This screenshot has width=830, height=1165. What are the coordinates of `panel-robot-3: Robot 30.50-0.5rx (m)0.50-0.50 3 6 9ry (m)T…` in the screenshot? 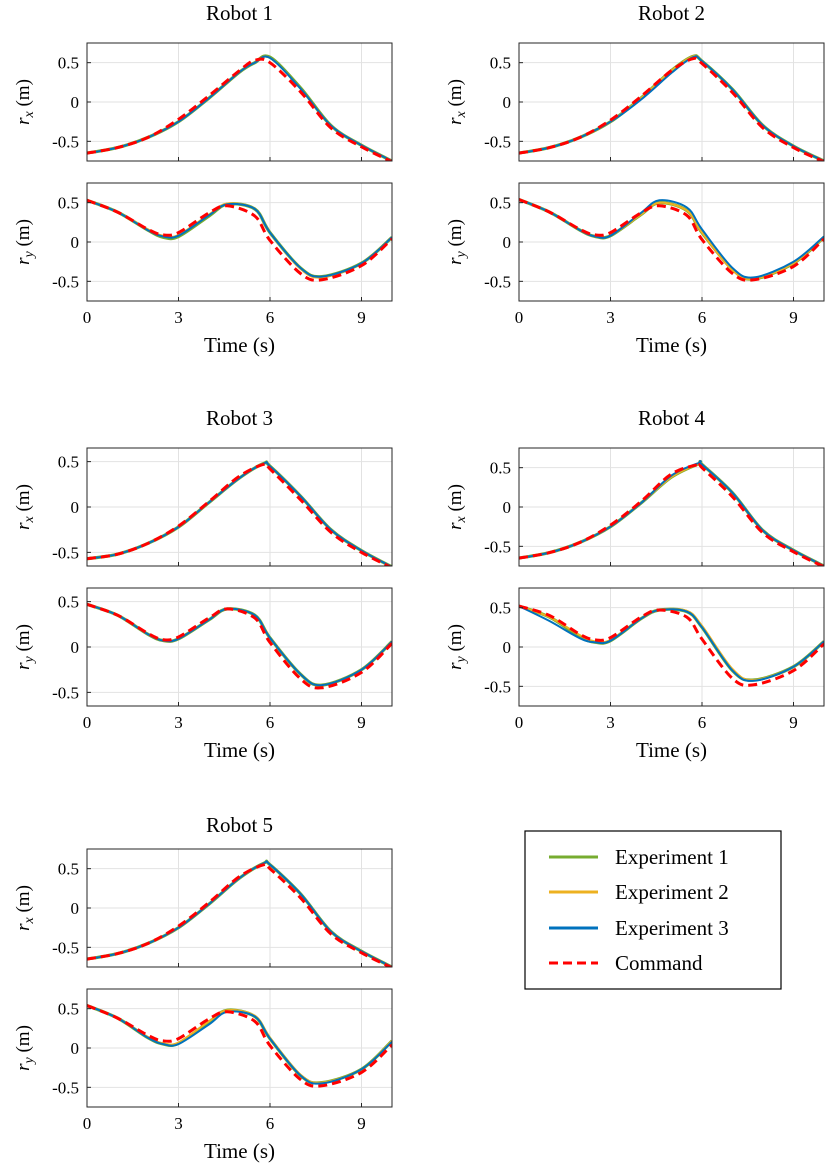 It's located at (203, 584).